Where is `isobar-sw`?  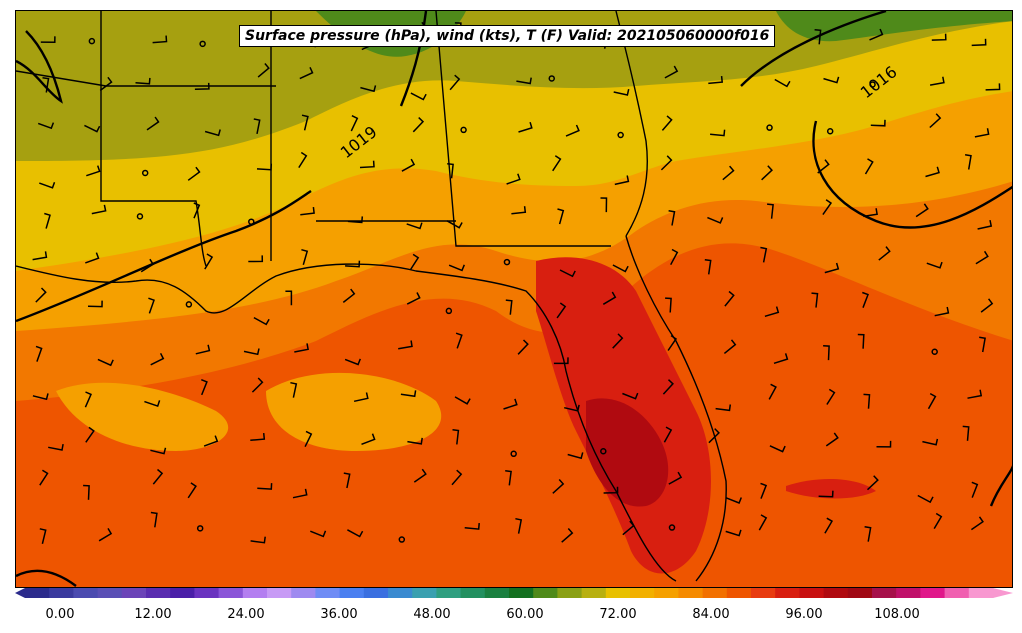 isobar-sw is located at coordinates (46, 578).